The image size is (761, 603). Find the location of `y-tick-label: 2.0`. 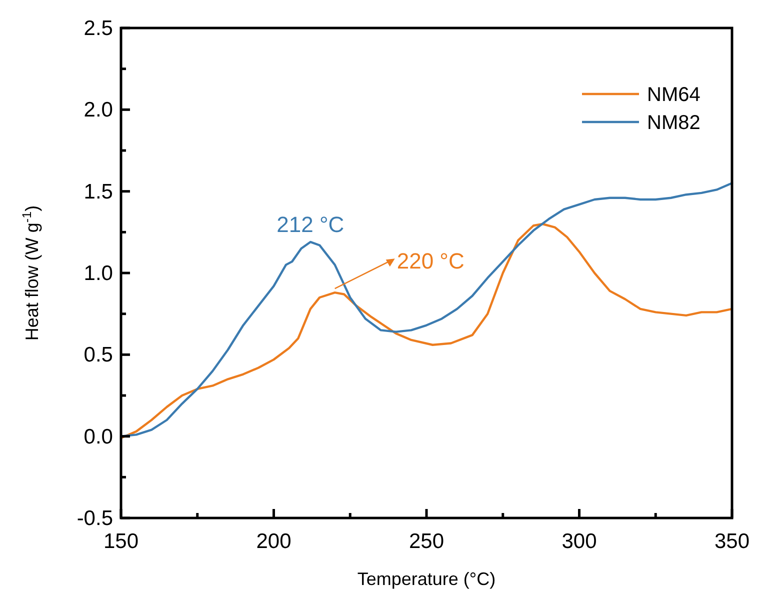

y-tick-label: 2.0 is located at coordinates (98, 110).